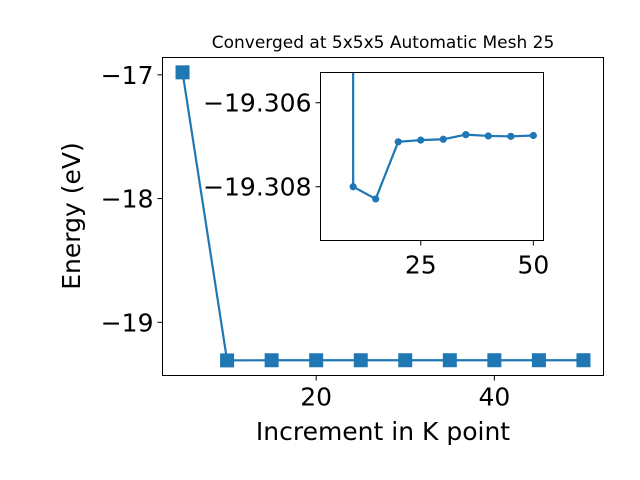 The height and width of the screenshot is (480, 640). What do you see at coordinates (494, 397) in the screenshot?
I see `main-x-tick-label: 40` at bounding box center [494, 397].